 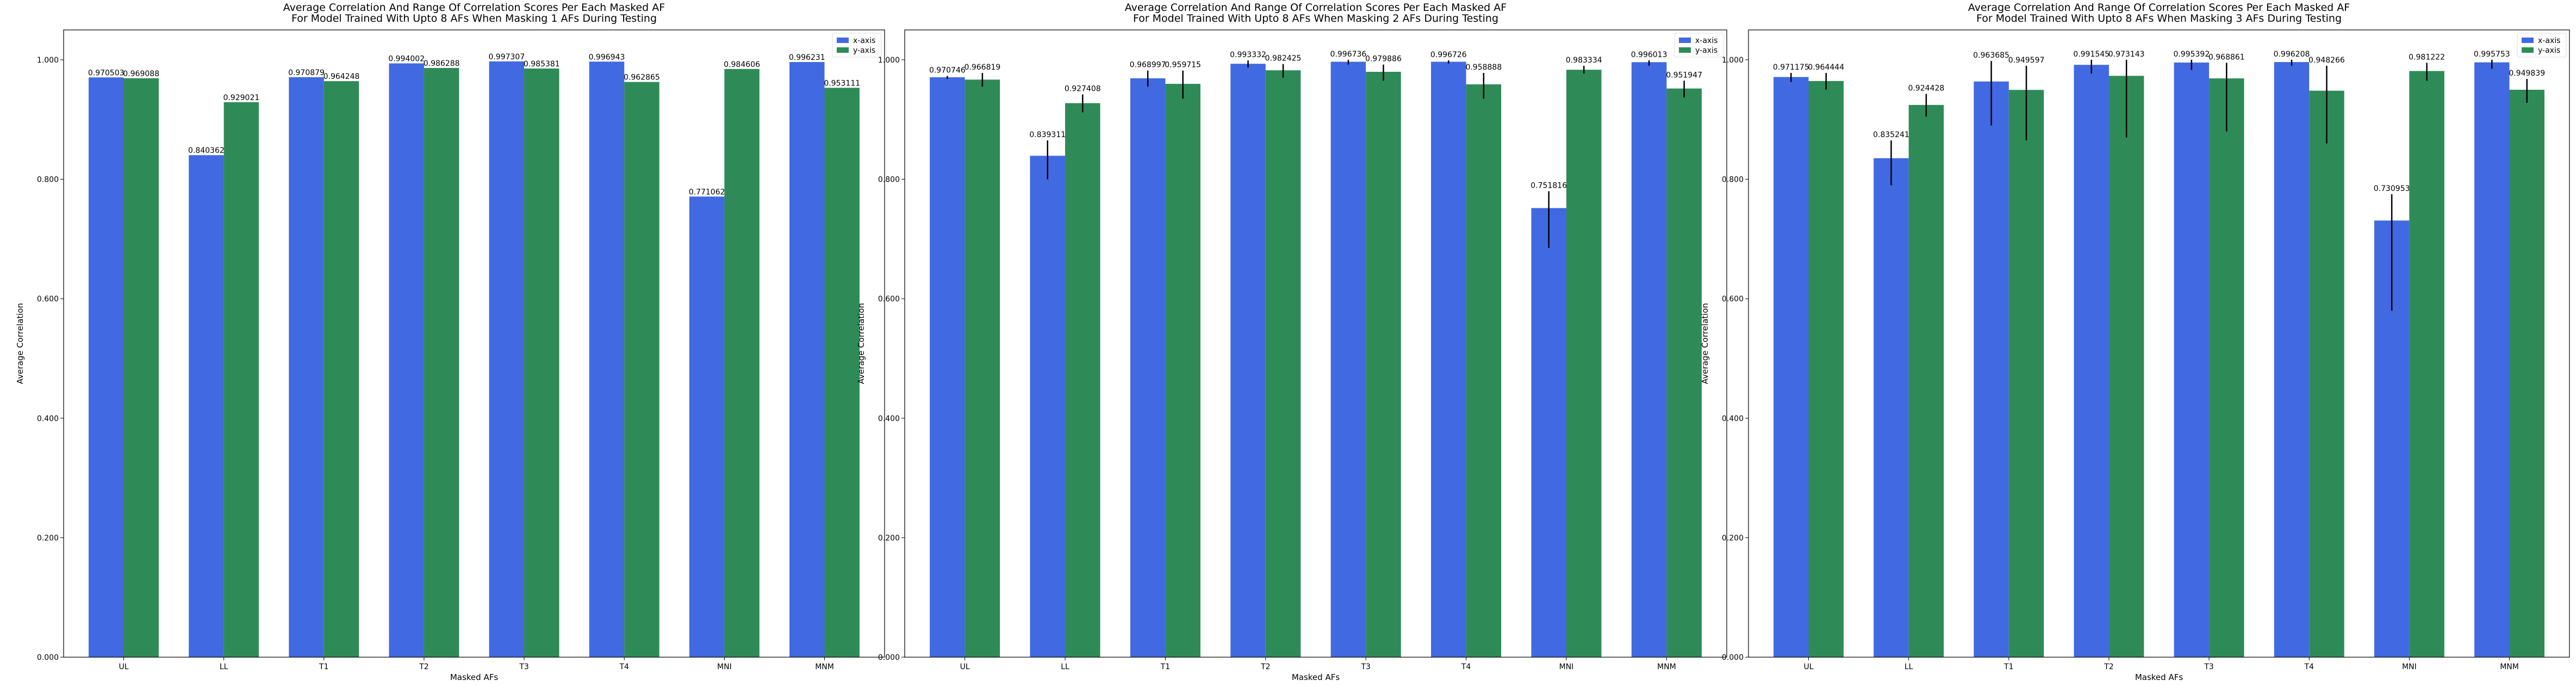 What do you see at coordinates (1684, 75) in the screenshot?
I see `bar-value-label: 0.951947` at bounding box center [1684, 75].